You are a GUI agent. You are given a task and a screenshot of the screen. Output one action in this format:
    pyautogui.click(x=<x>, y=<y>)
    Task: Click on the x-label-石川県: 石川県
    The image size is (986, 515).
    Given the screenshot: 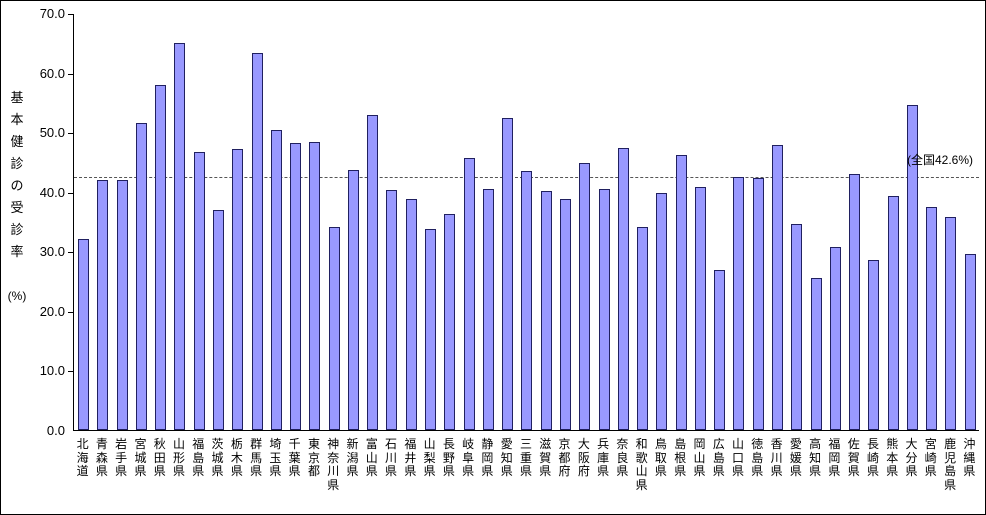 What is the action you would take?
    pyautogui.click(x=391, y=457)
    